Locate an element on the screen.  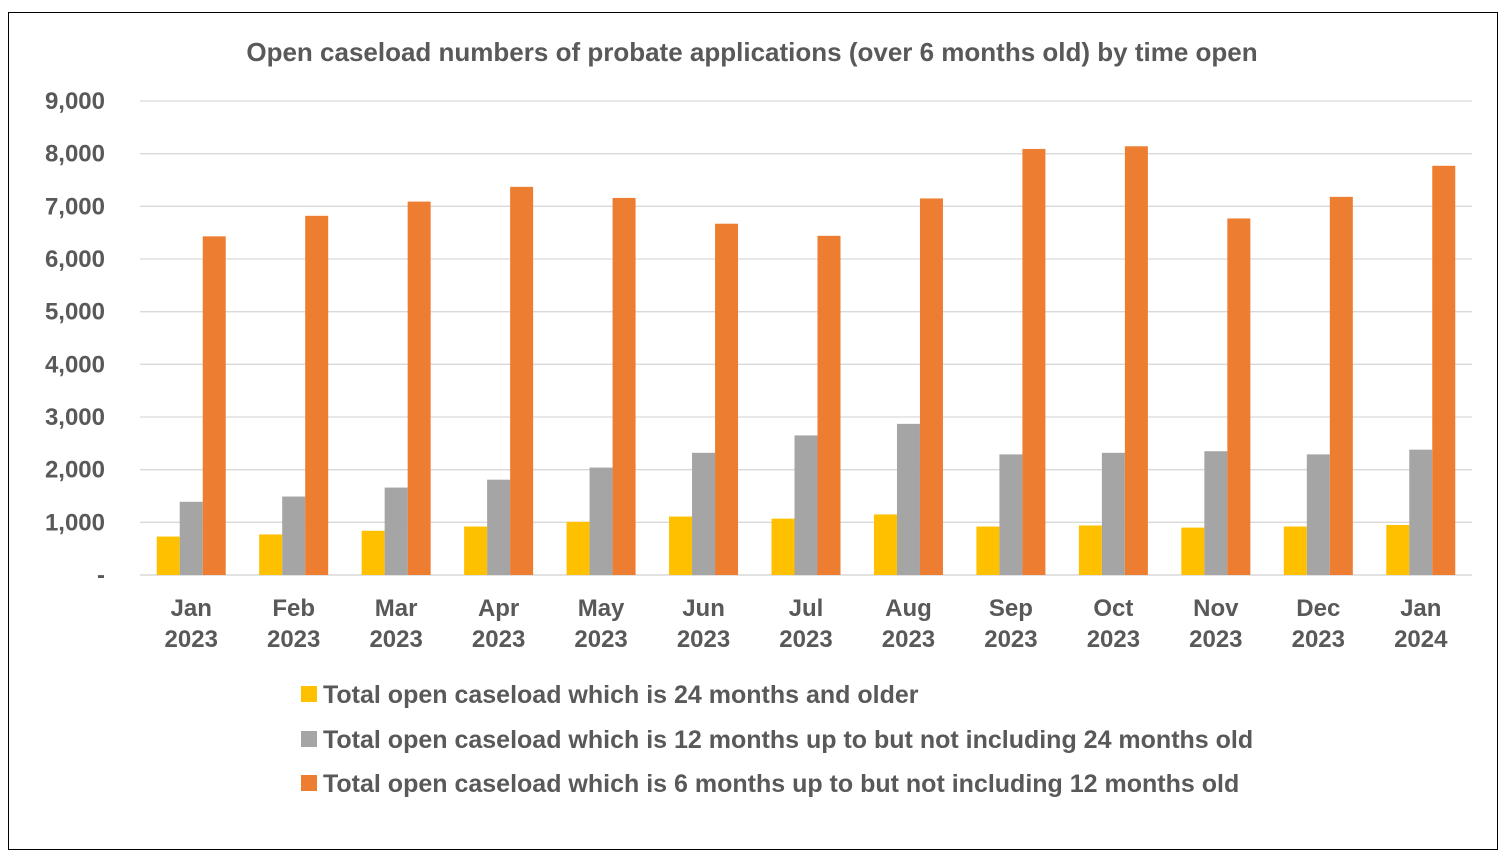
y-tick-label: 8,000 is located at coordinates (75, 154).